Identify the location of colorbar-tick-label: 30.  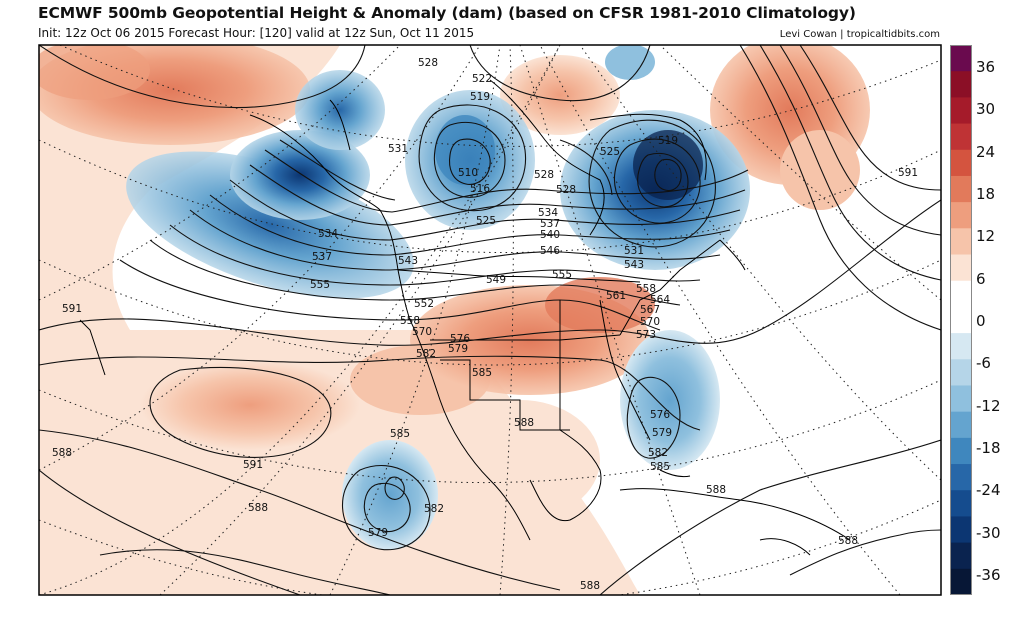
(986, 109).